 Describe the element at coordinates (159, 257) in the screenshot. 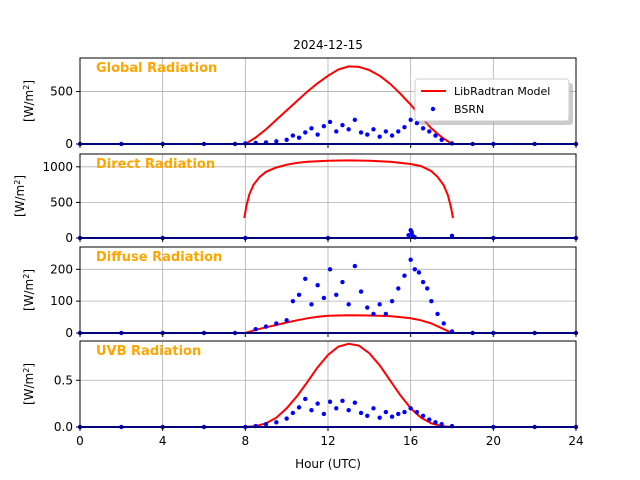

I see `panel-title-3: Diffuse Radiation` at that location.